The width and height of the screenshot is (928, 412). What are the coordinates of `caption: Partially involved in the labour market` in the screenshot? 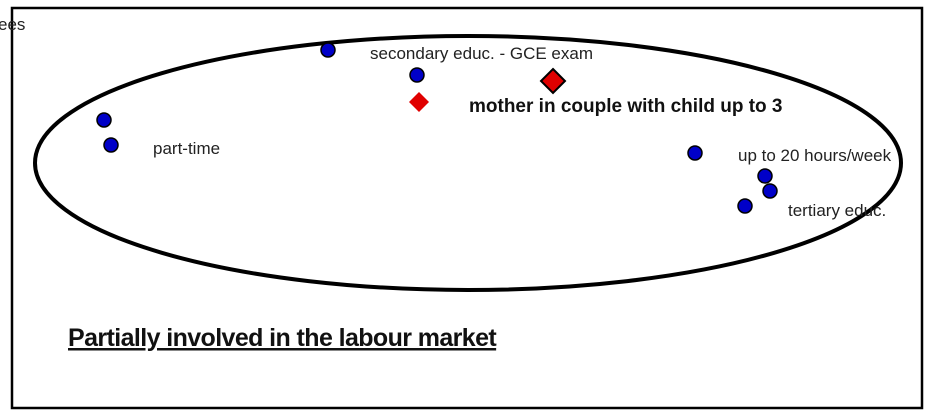 It's located at (282, 338).